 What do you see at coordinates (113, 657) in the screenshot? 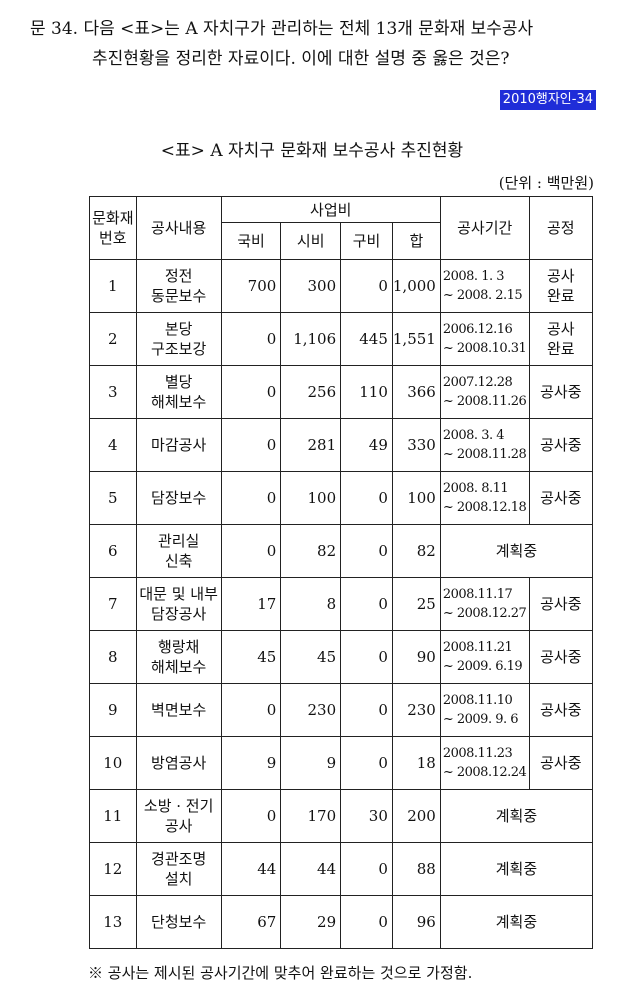
I see `cell-no: 8` at bounding box center [113, 657].